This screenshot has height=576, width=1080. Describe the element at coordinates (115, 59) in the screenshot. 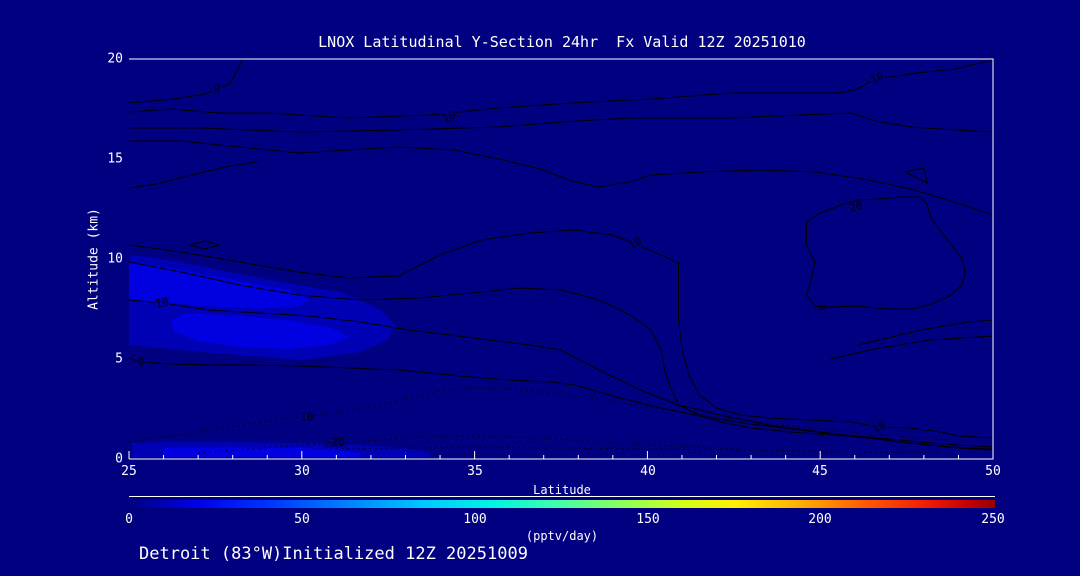

I see `y-tick-label: 20` at that location.